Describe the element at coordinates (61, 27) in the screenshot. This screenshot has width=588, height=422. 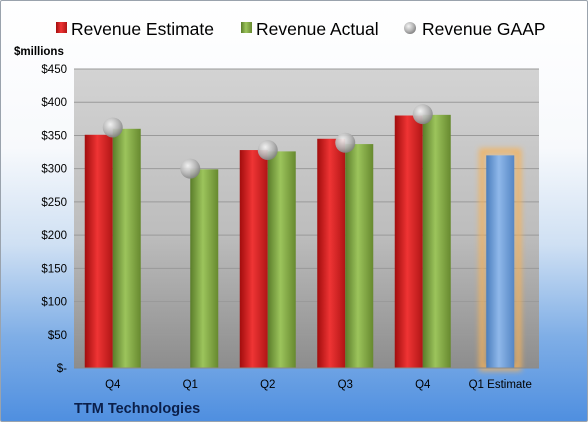
I see `legend-swatch-red` at that location.